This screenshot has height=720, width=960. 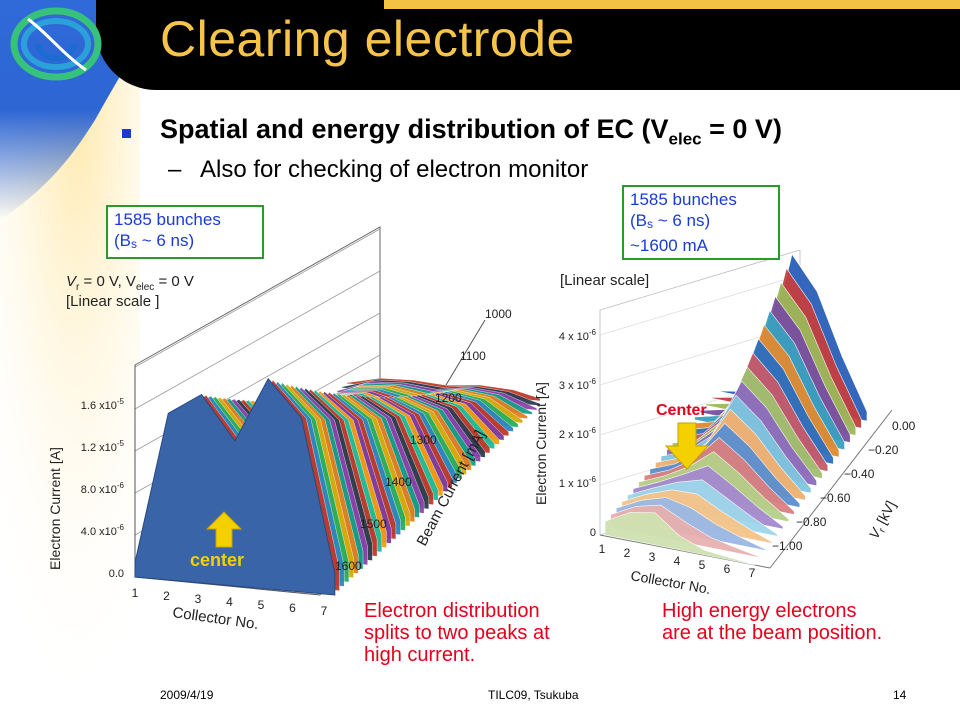 I want to click on left-front-series-area, so click(x=235, y=486).